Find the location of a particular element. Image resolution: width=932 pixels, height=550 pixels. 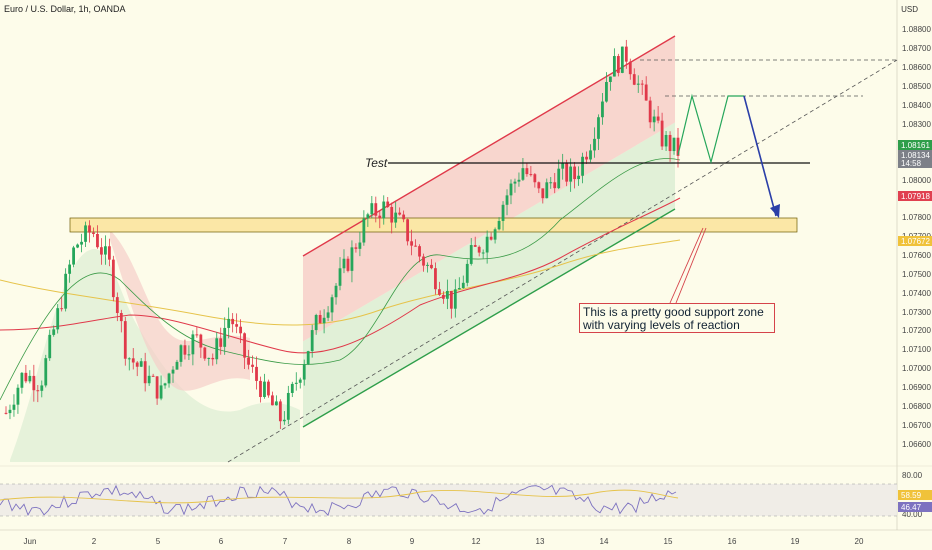

price-tick-label: 1.08000 is located at coordinates (916, 180).